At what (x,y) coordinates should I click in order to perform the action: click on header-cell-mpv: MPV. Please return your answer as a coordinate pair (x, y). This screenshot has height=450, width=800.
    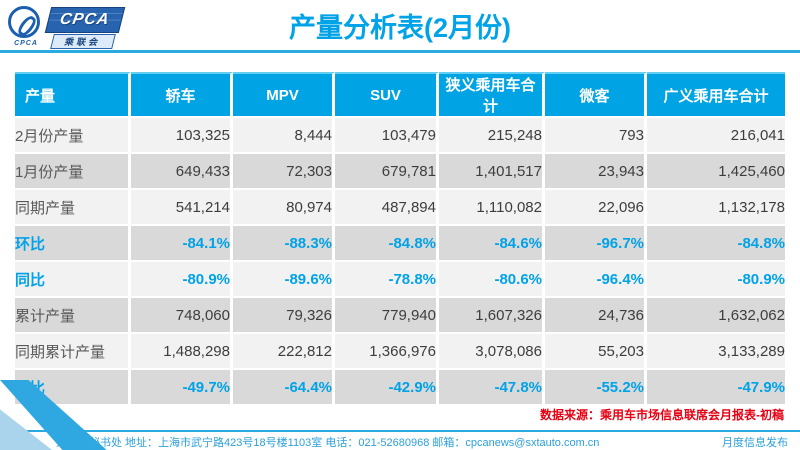
    Looking at the image, I should click on (284, 94).